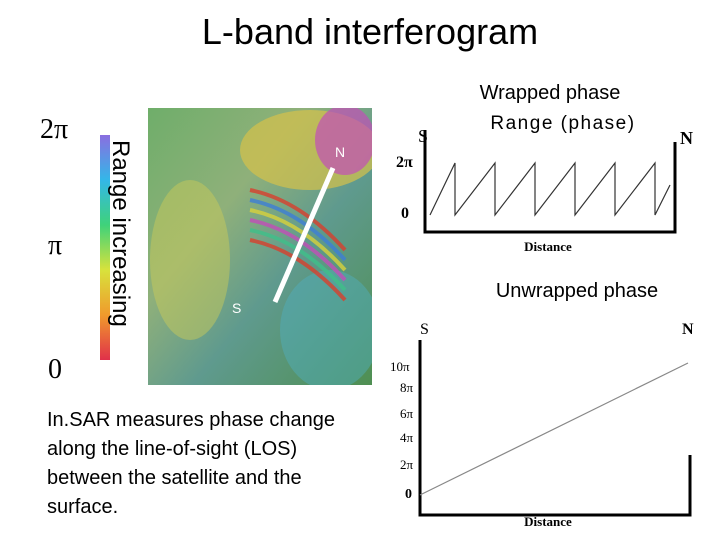 This screenshot has height=540, width=720. Describe the element at coordinates (407, 437) in the screenshot. I see `y-tick-label: 4π` at that location.